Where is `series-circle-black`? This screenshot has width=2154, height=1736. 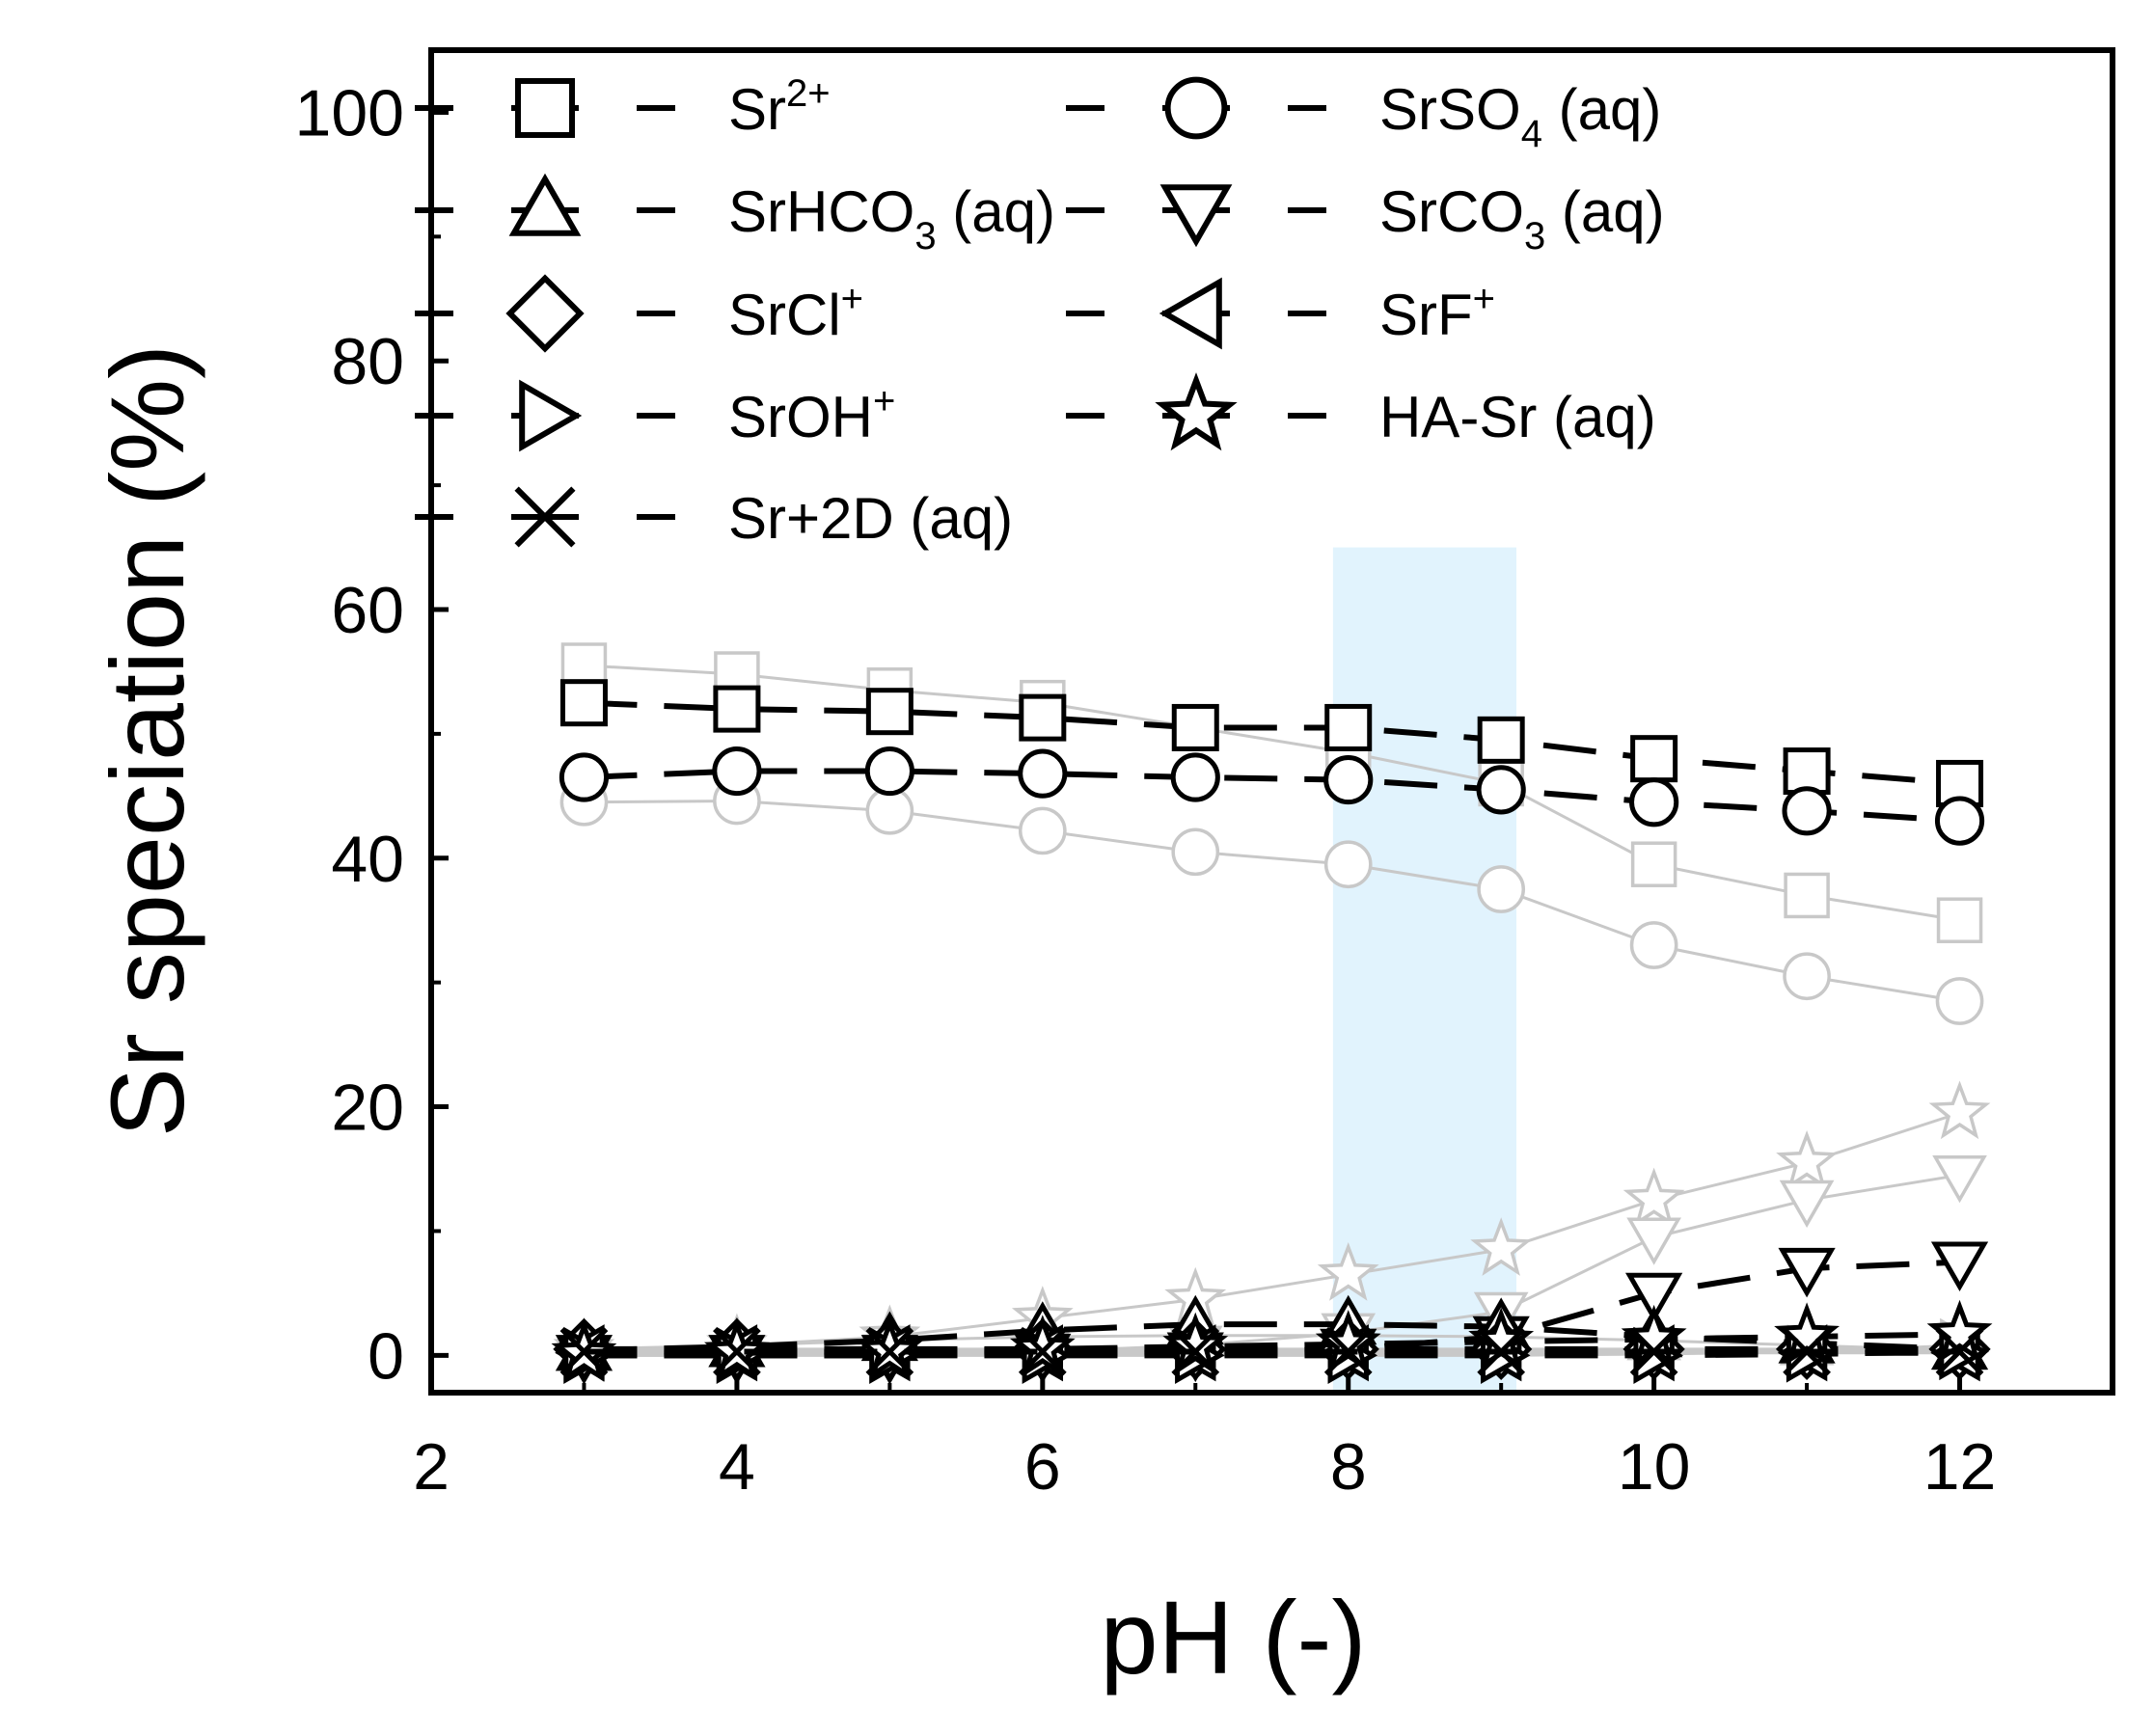 series-circle-black is located at coordinates (1272, 796).